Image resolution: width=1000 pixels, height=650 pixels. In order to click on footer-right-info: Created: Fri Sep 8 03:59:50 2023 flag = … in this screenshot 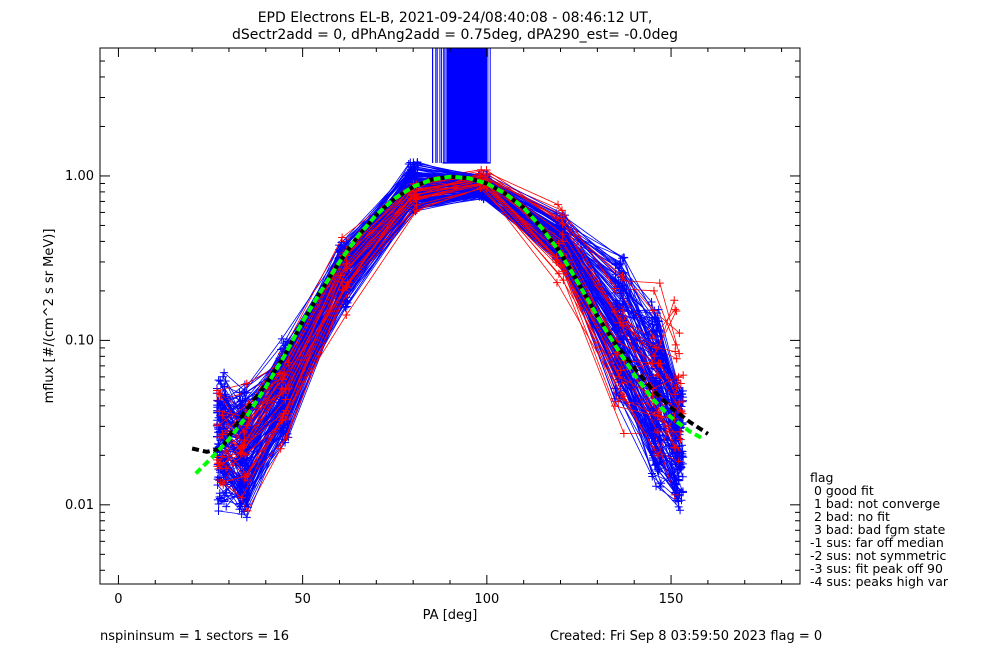, I will do `click(686, 636)`.